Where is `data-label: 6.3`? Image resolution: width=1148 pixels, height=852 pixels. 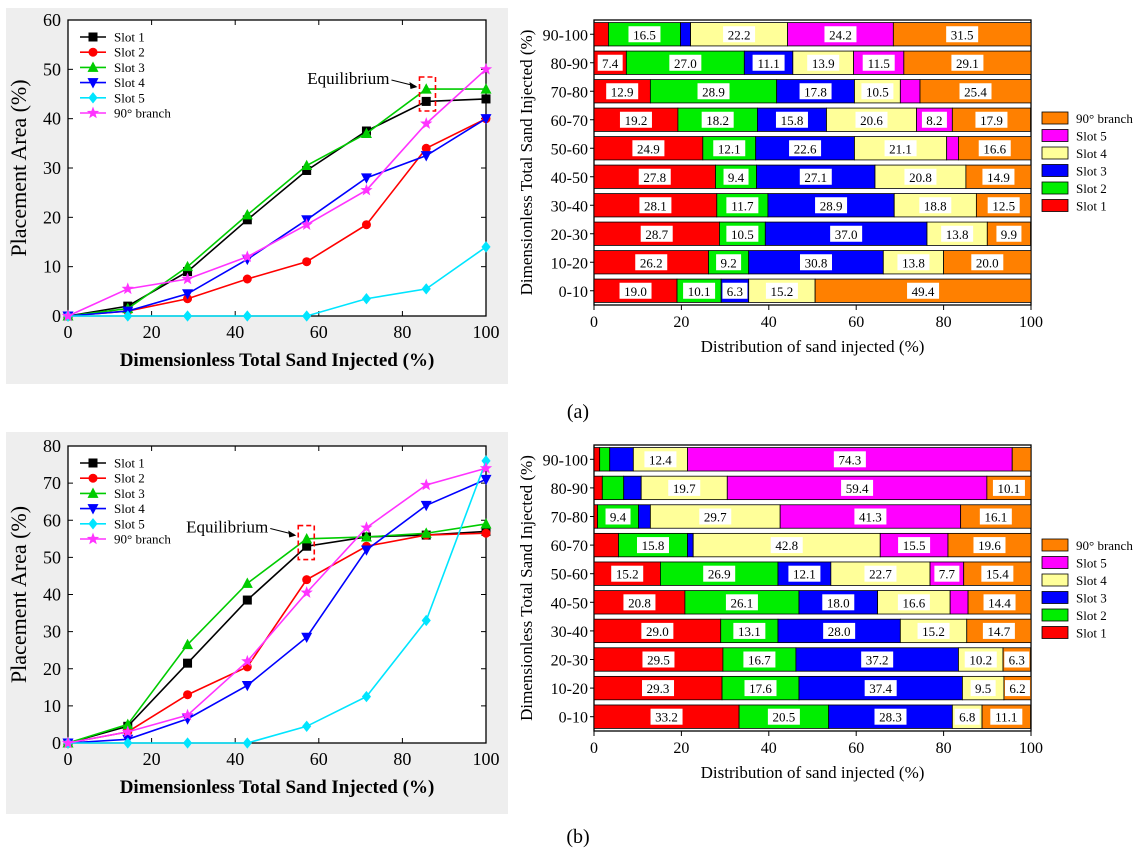
data-label: 6.3 is located at coordinates (1017, 660).